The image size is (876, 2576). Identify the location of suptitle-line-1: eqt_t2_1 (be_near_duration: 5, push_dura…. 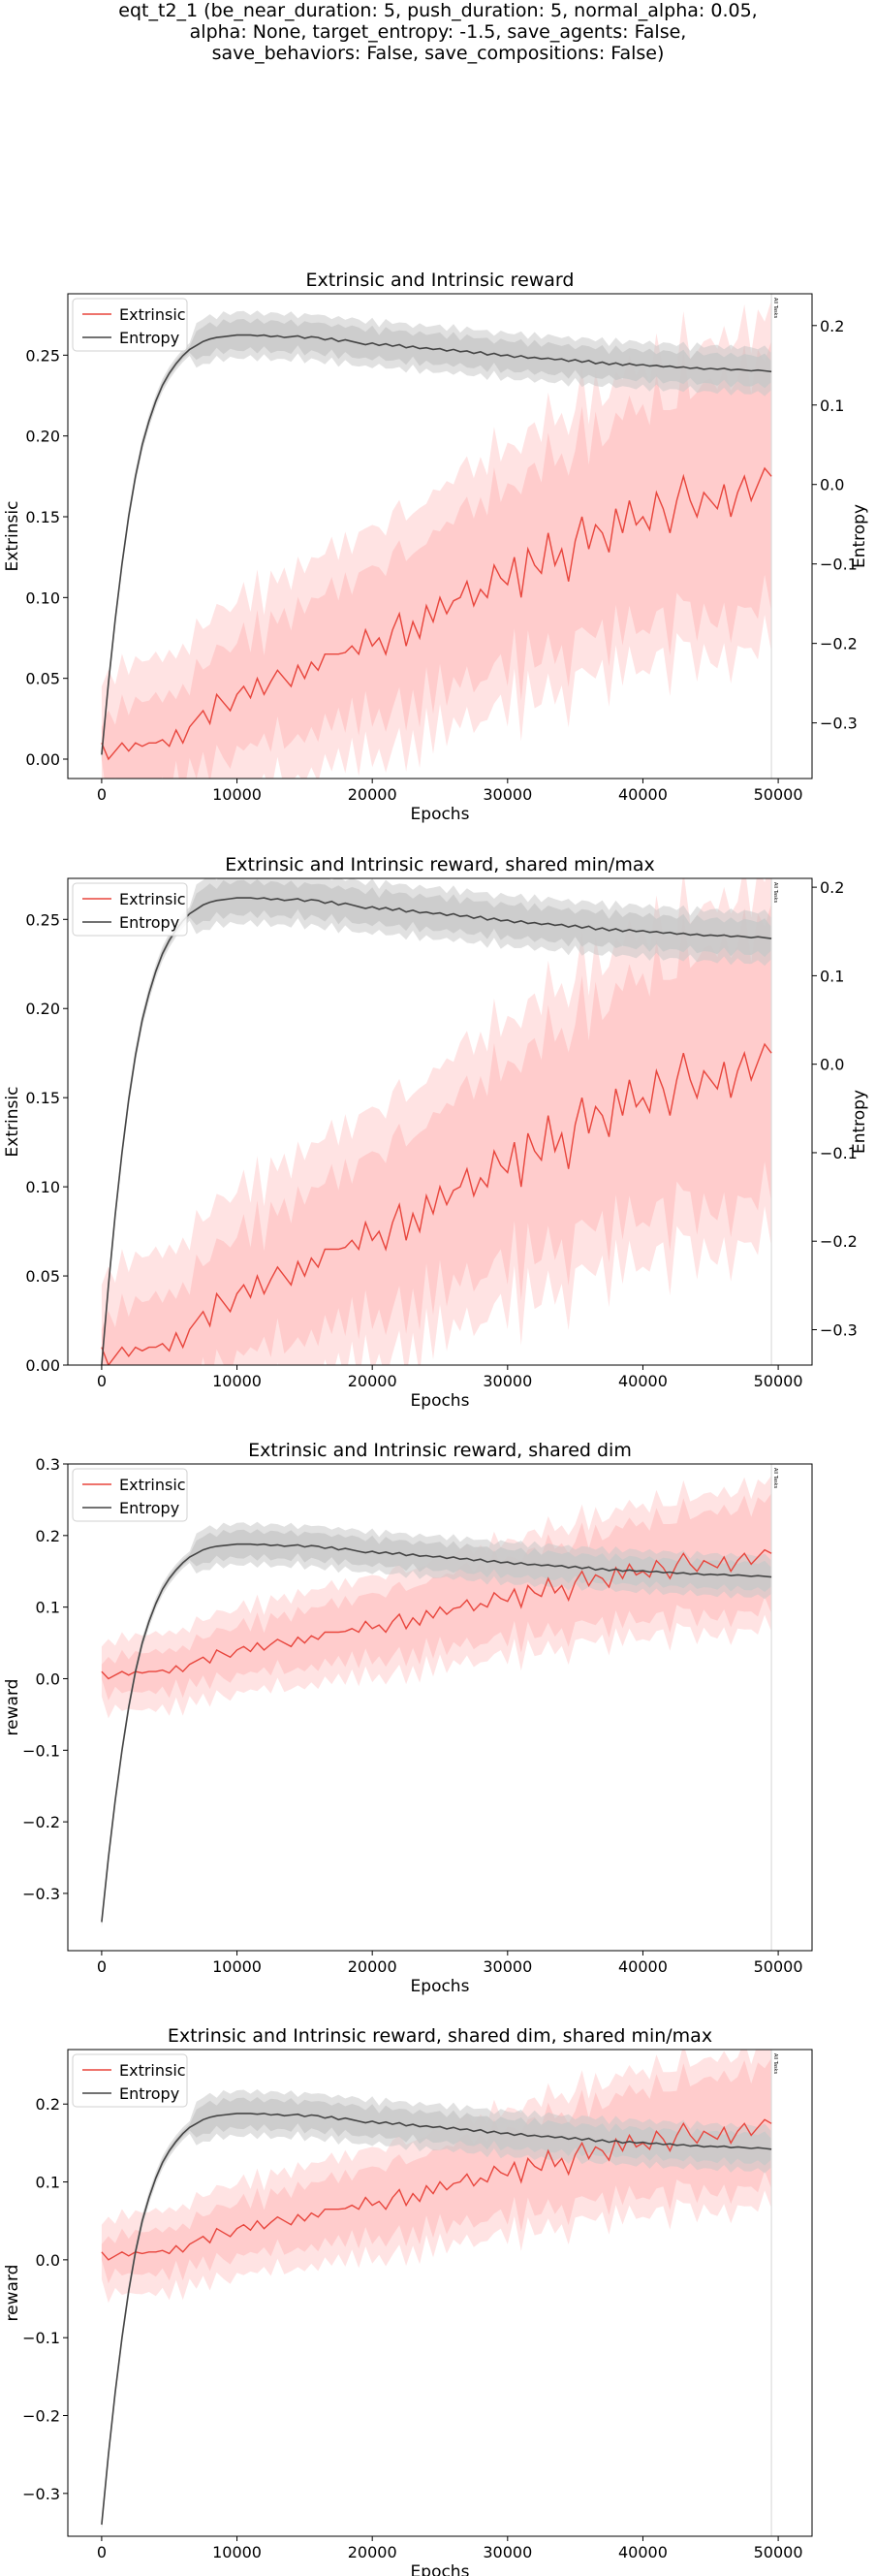
(438, 10).